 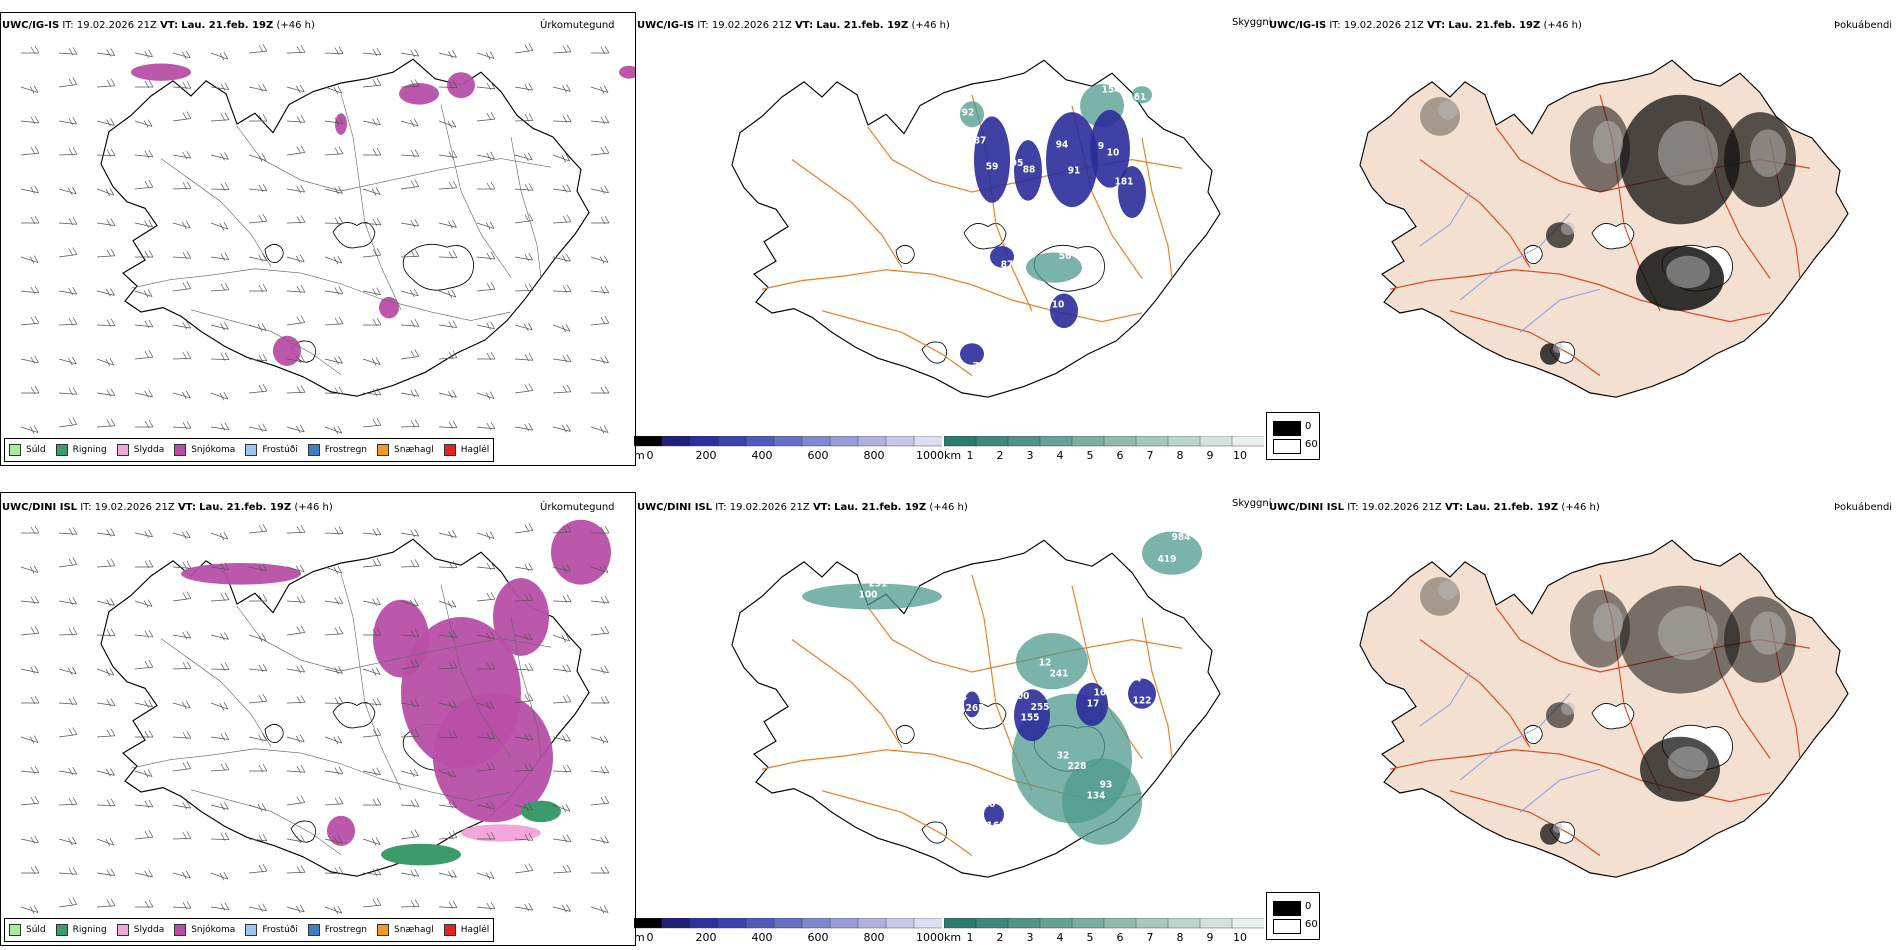 I want to click on cloud-base-value: 87, so click(x=980, y=140).